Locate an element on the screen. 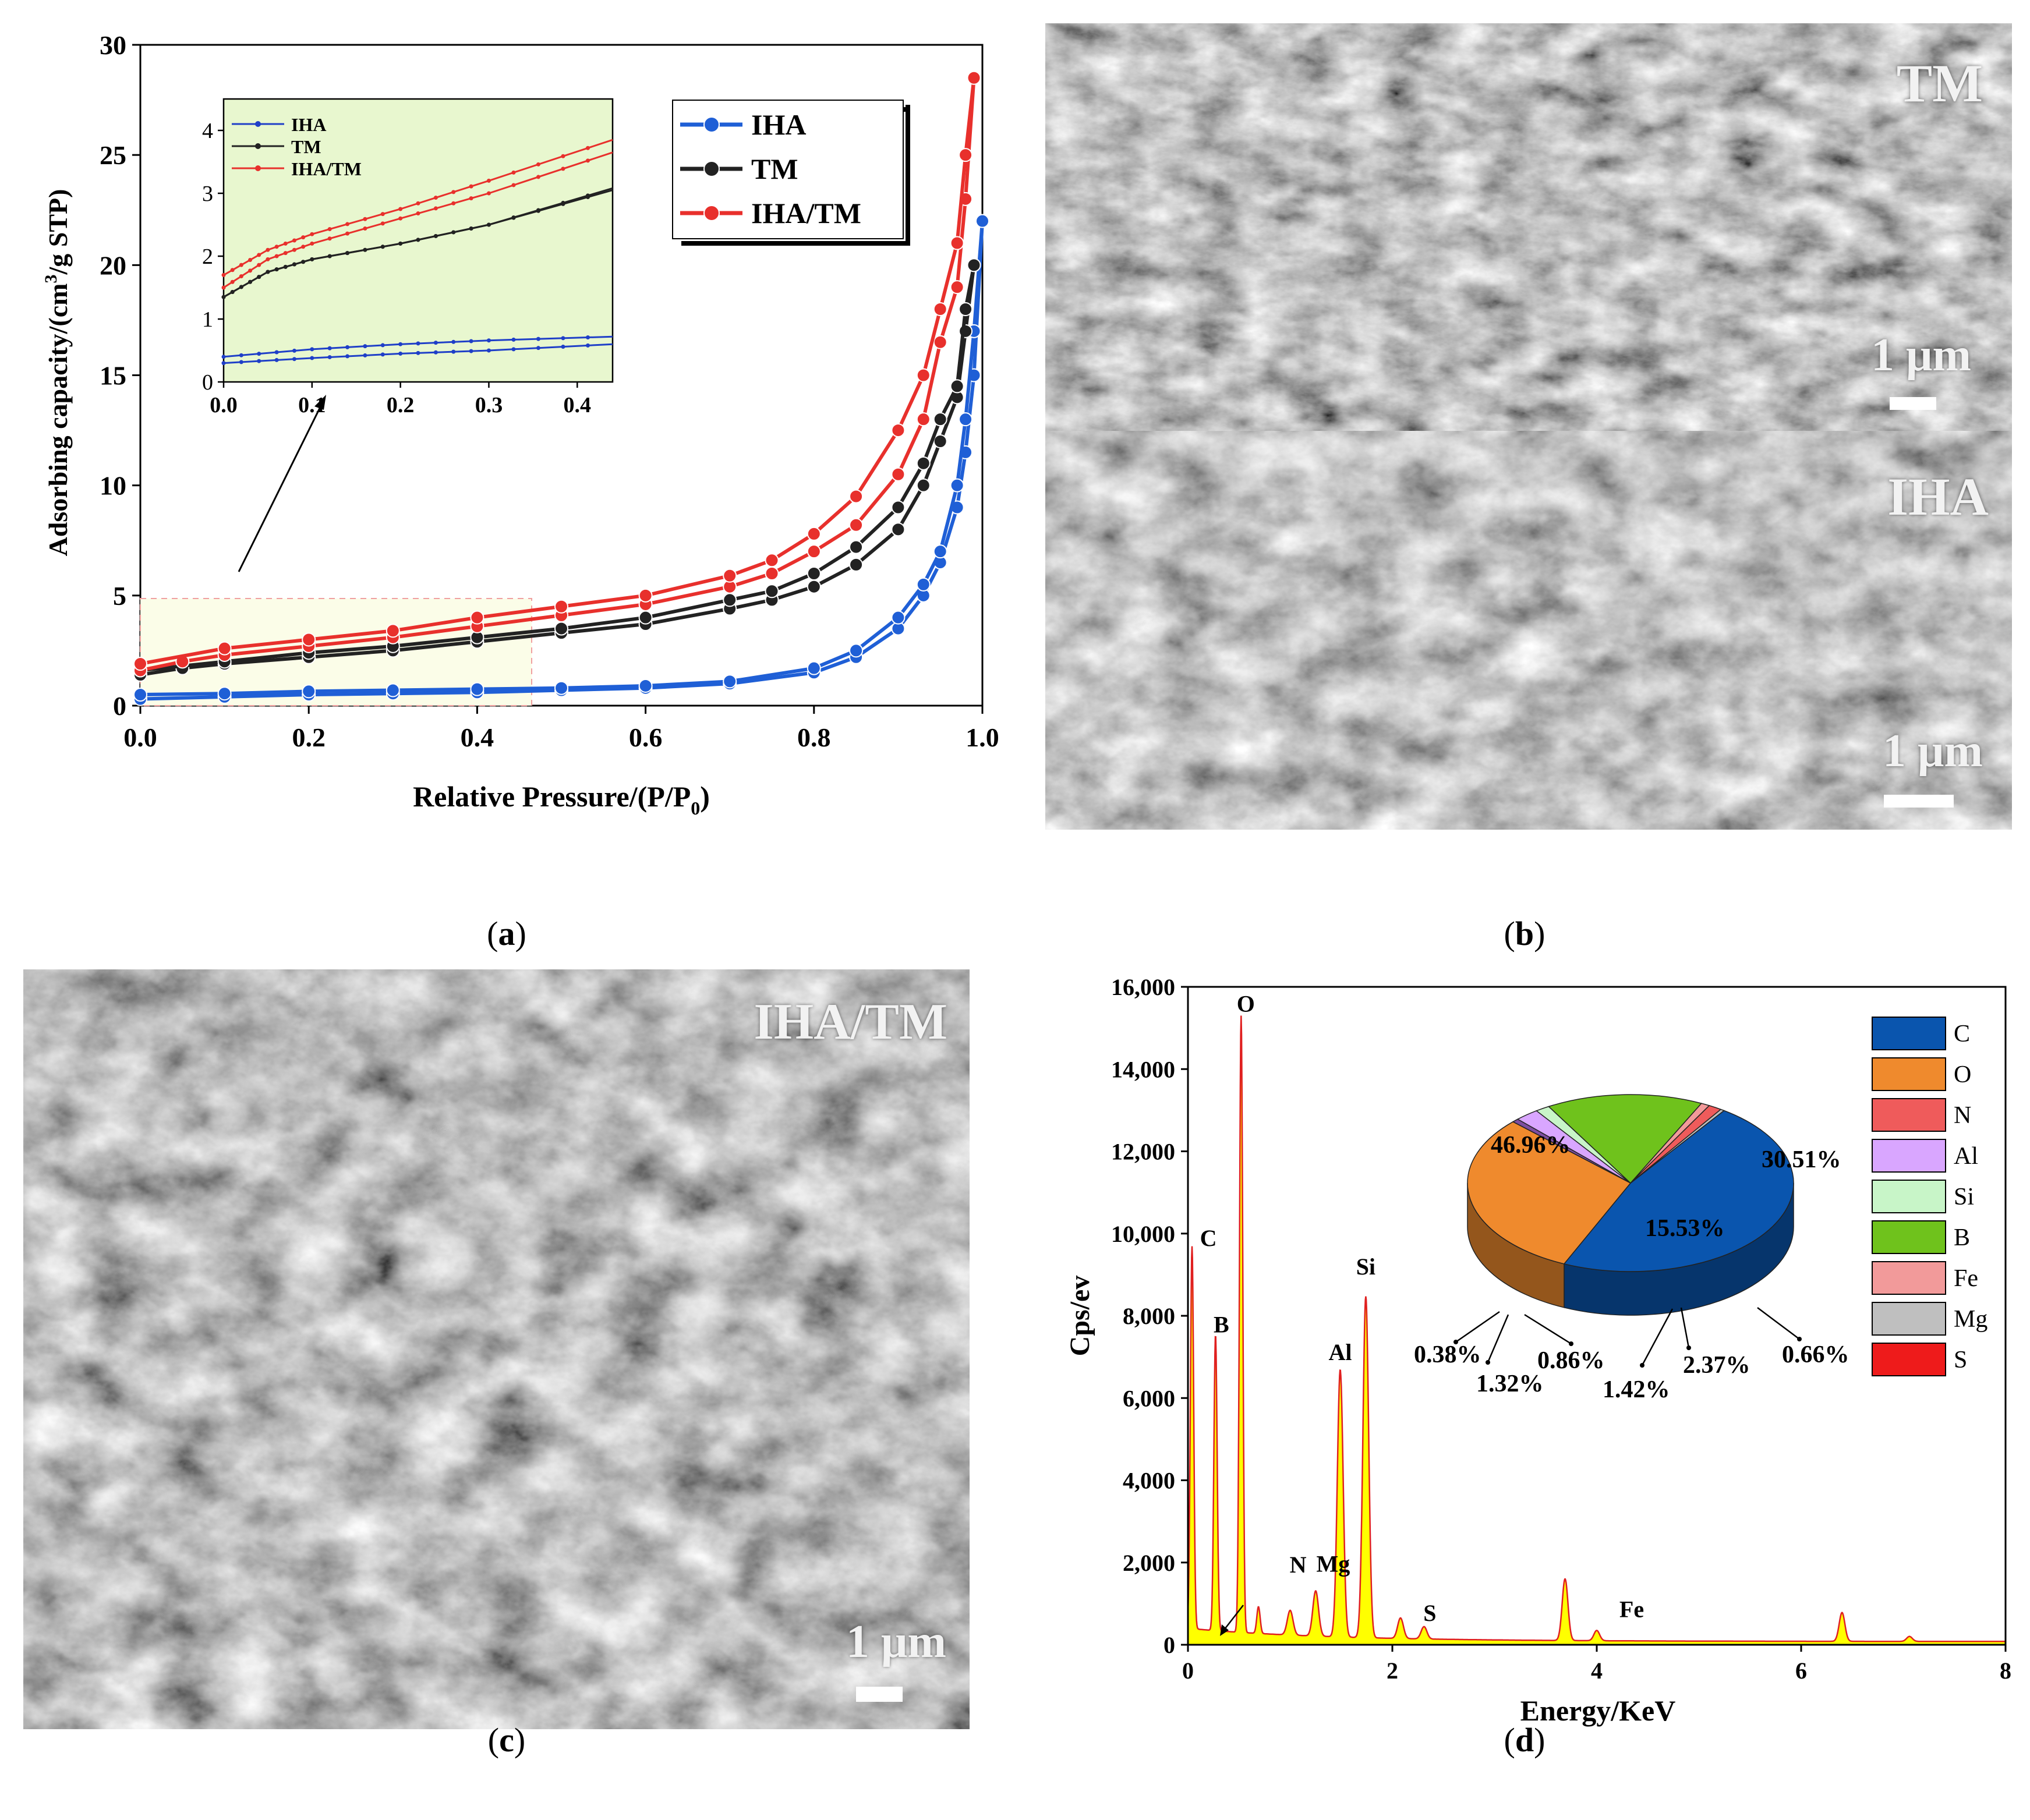  legend-label-b: B is located at coordinates (1962, 1237).